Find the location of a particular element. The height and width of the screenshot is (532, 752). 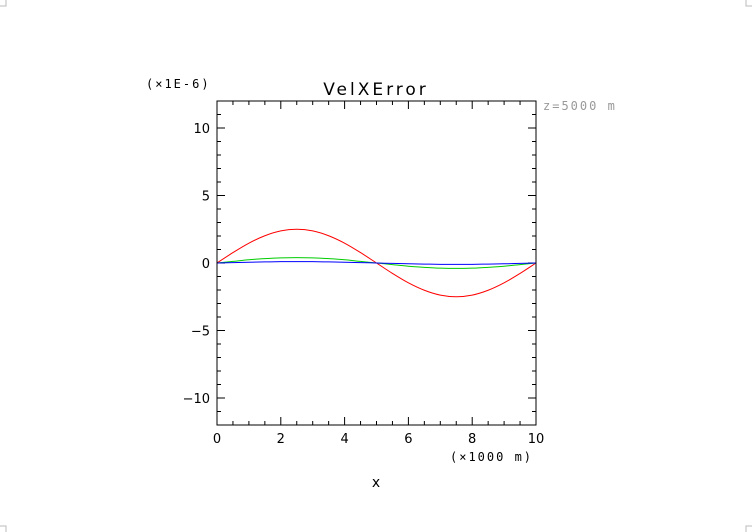

x-tick-label: 0 is located at coordinates (217, 439).